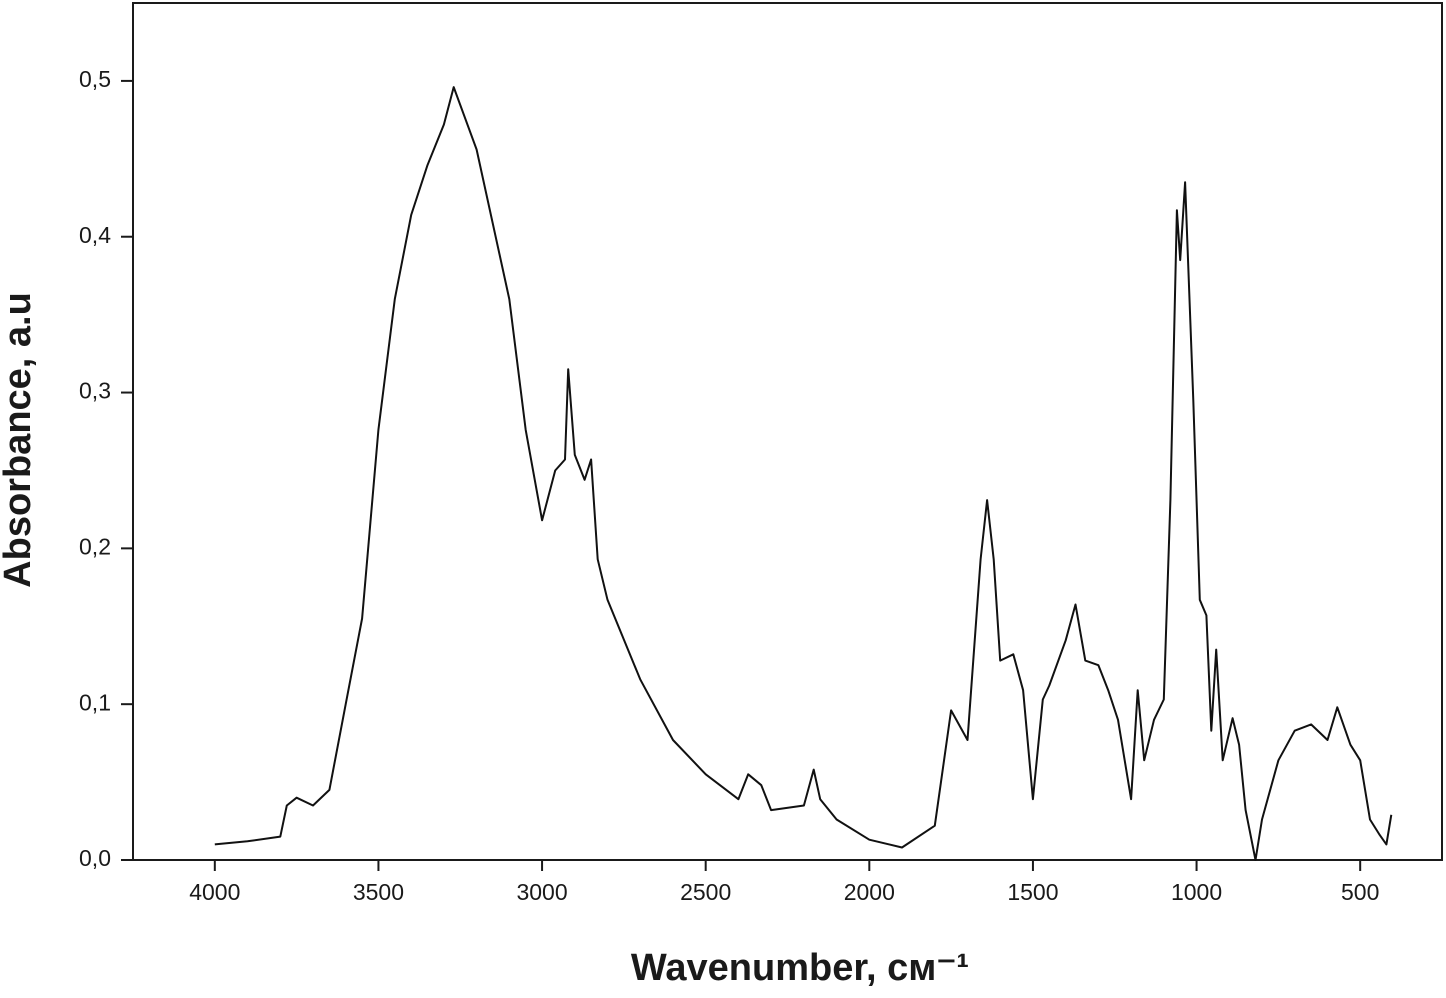 Image resolution: width=1446 pixels, height=998 pixels. What do you see at coordinates (800, 968) in the screenshot?
I see `x-axis-label: Wavenumber, см⁻¹` at bounding box center [800, 968].